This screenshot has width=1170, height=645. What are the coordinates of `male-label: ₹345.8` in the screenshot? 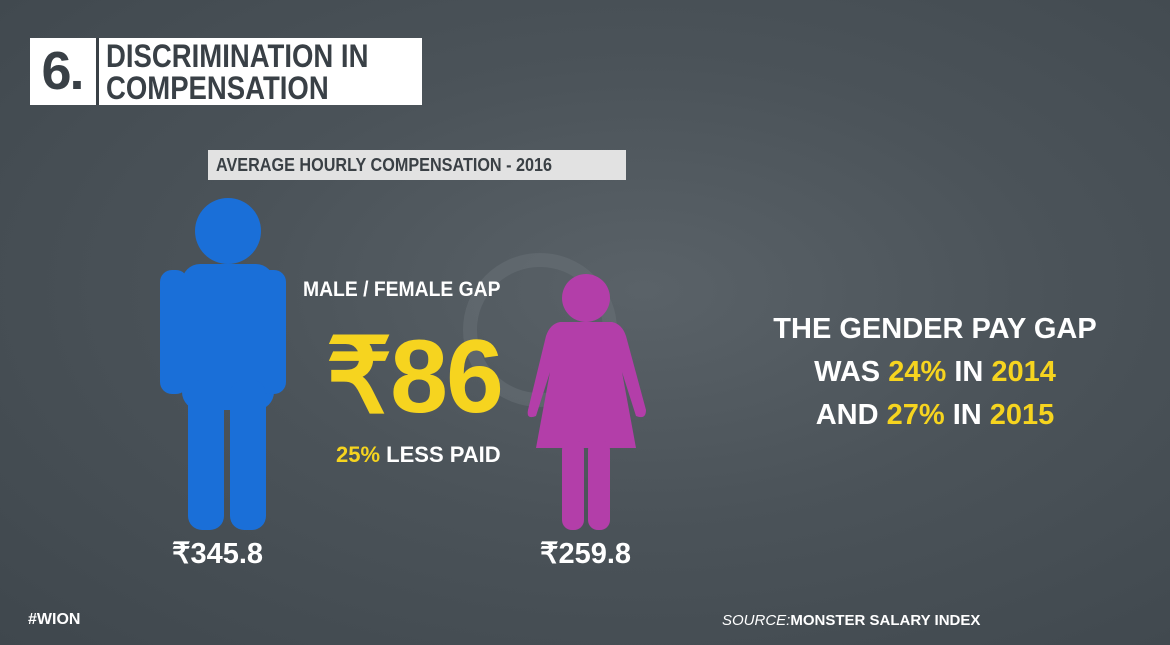 It's located at (218, 554).